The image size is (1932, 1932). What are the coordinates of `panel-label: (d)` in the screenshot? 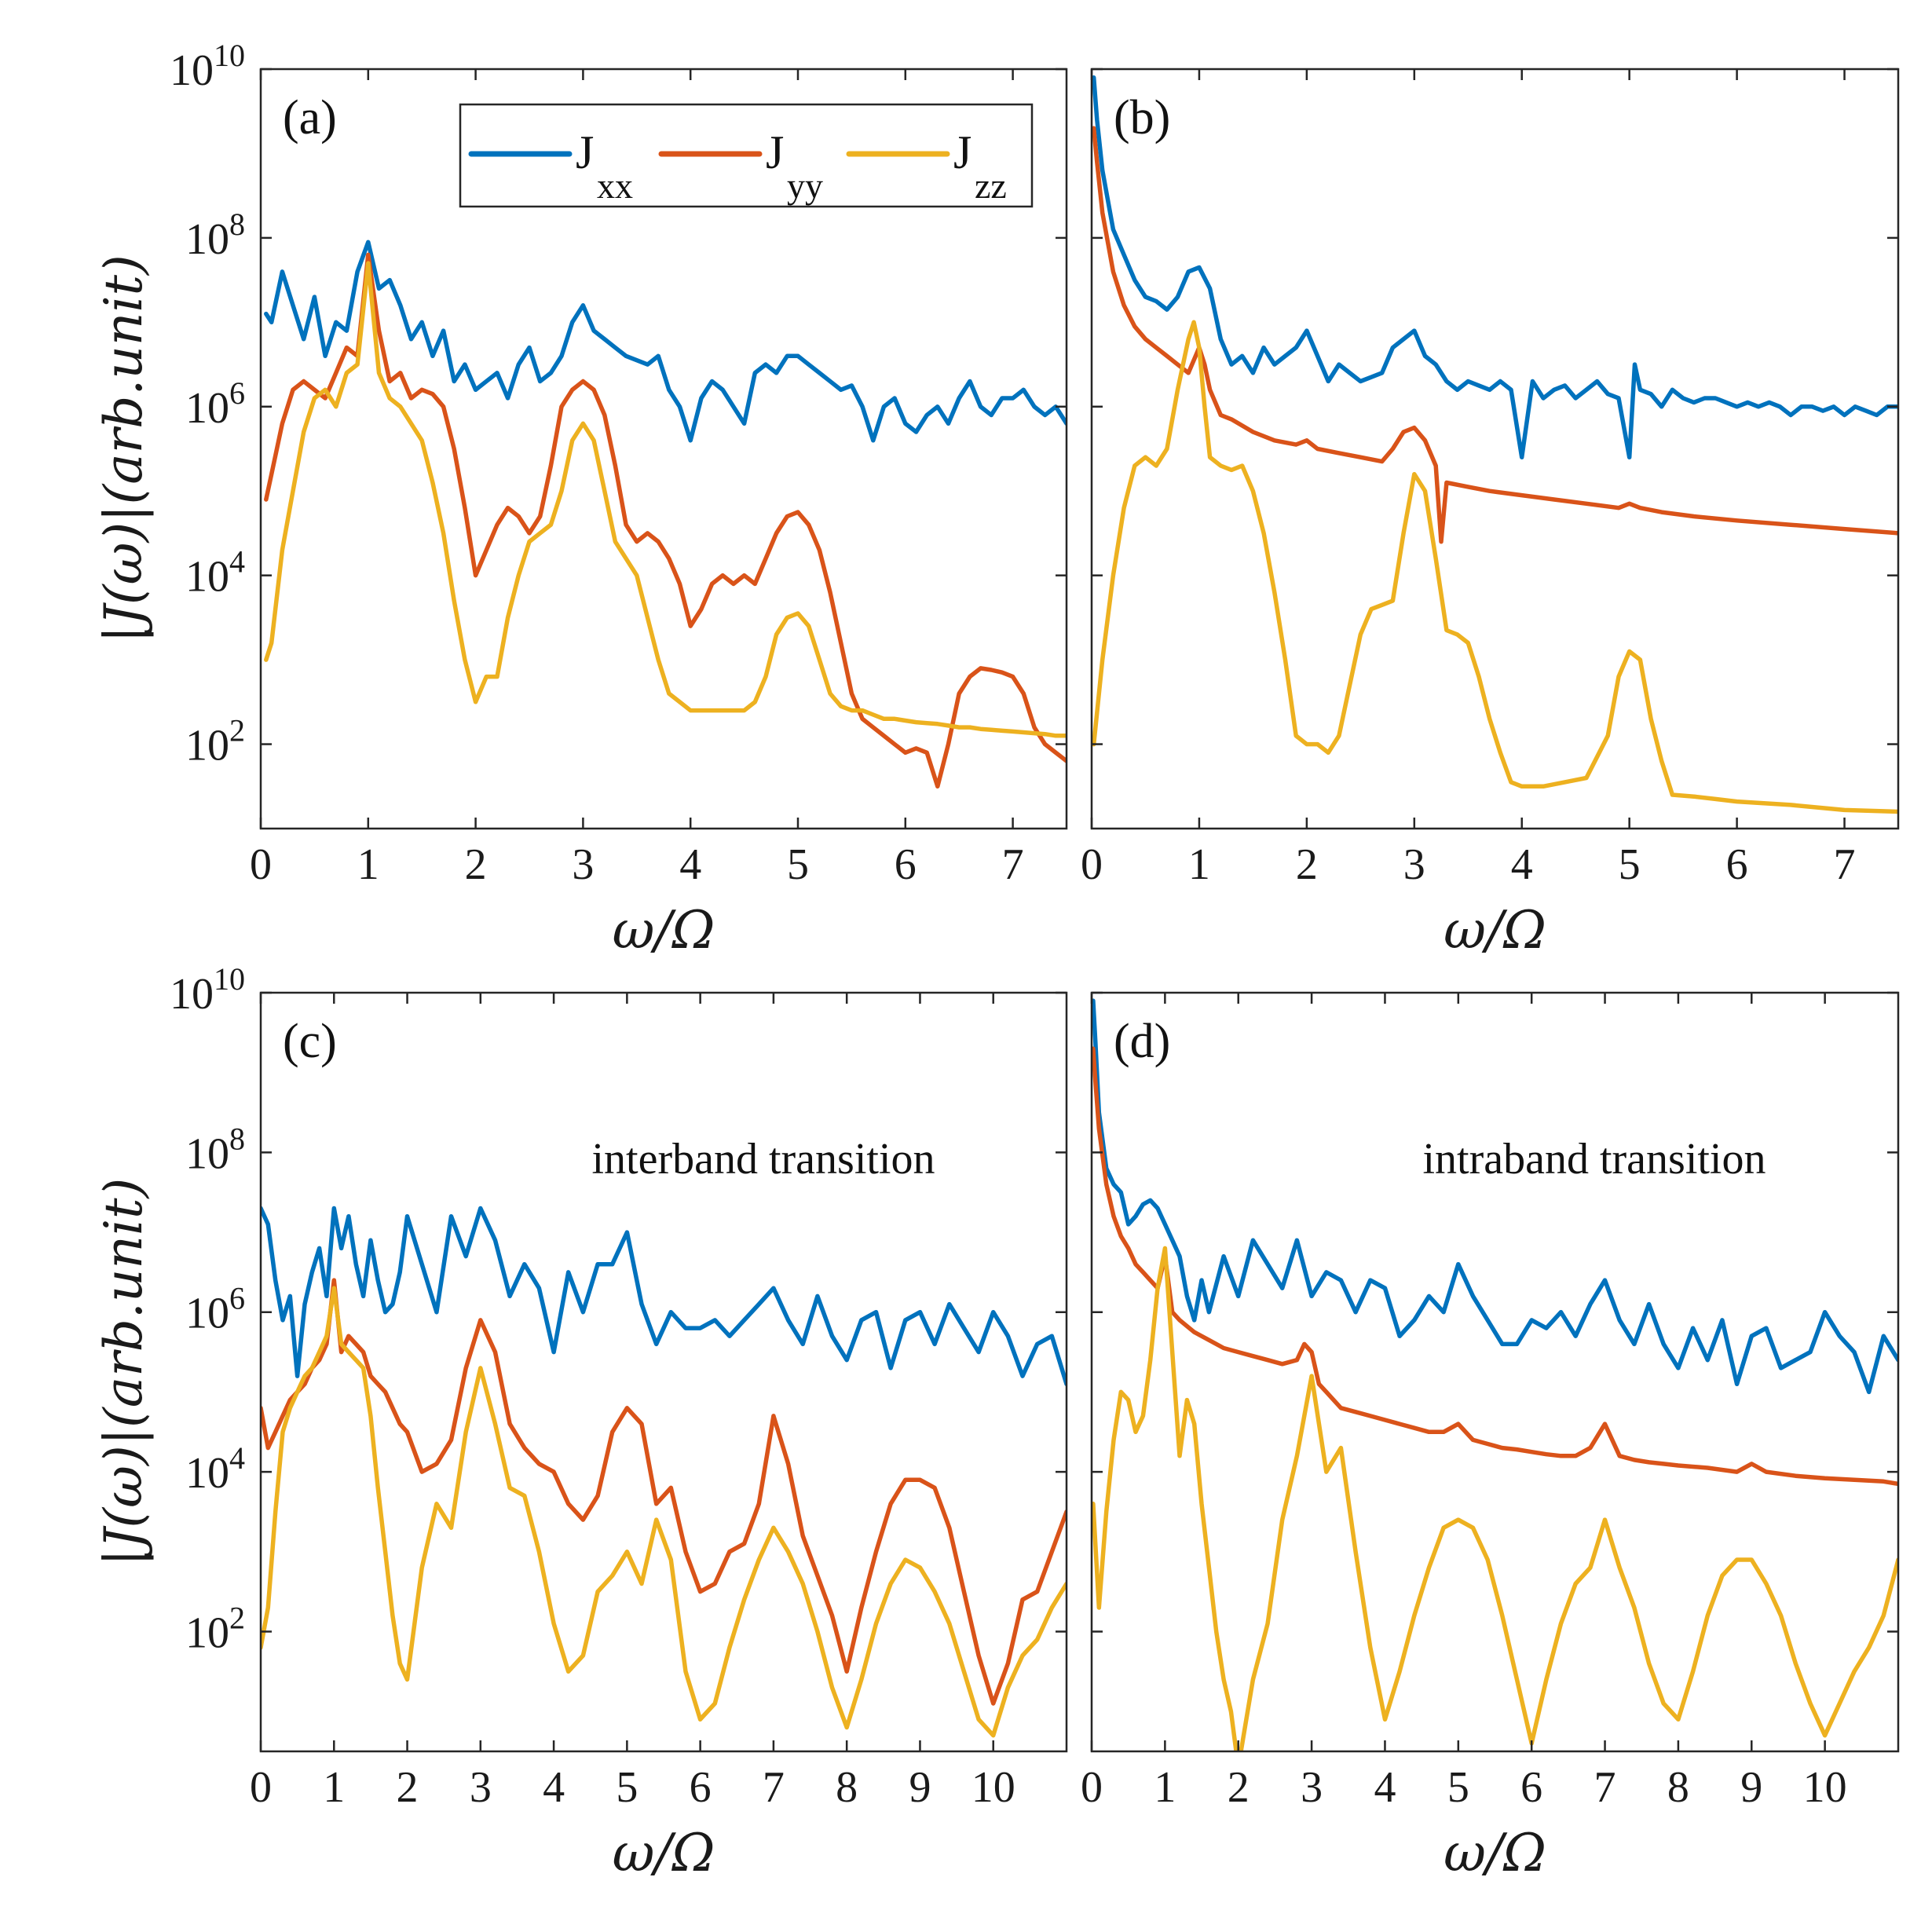 It's located at (1142, 1042).